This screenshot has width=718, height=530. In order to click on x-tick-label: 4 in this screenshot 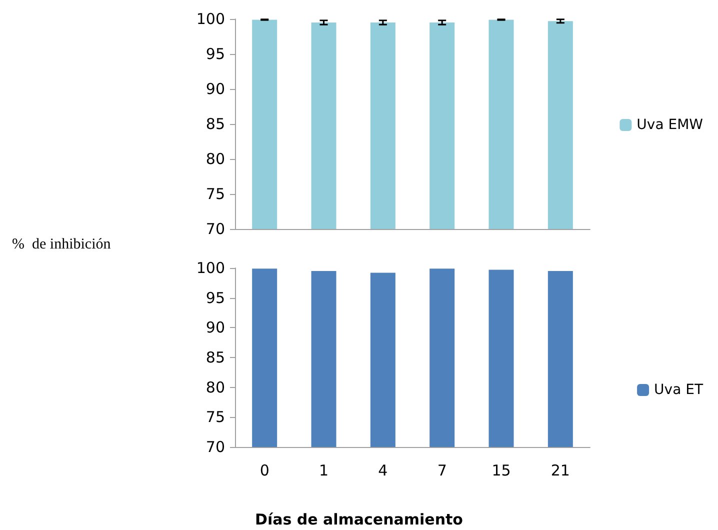, I will do `click(383, 471)`.